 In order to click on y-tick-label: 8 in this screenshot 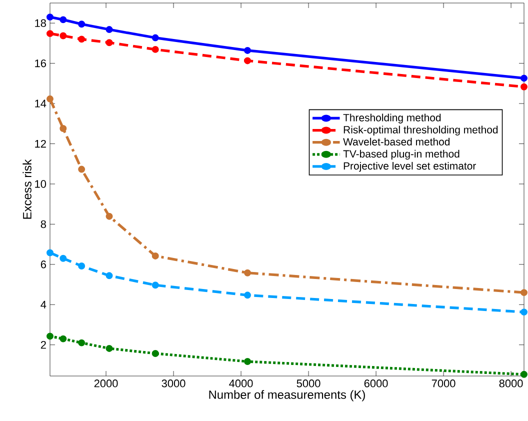, I will do `click(43, 224)`.